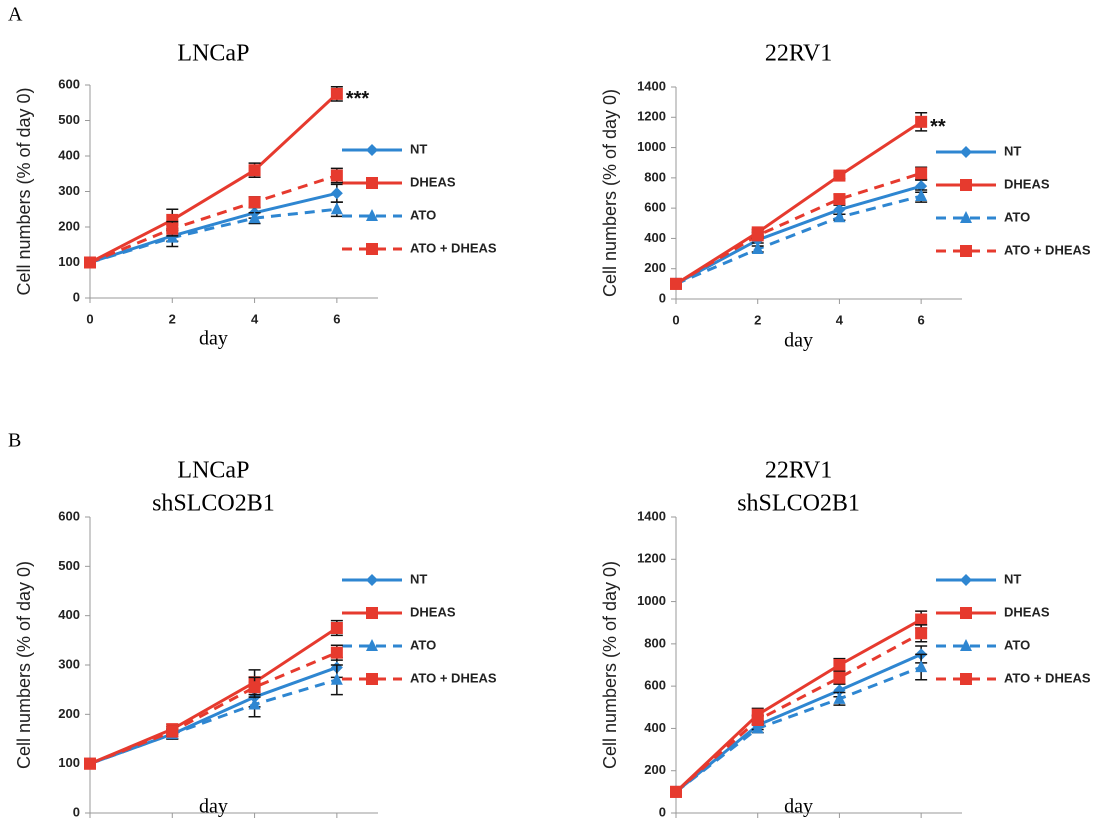 Image resolution: width=1114 pixels, height=823 pixels. Describe the element at coordinates (651, 515) in the screenshot. I see `y-tick-label: 1400` at that location.